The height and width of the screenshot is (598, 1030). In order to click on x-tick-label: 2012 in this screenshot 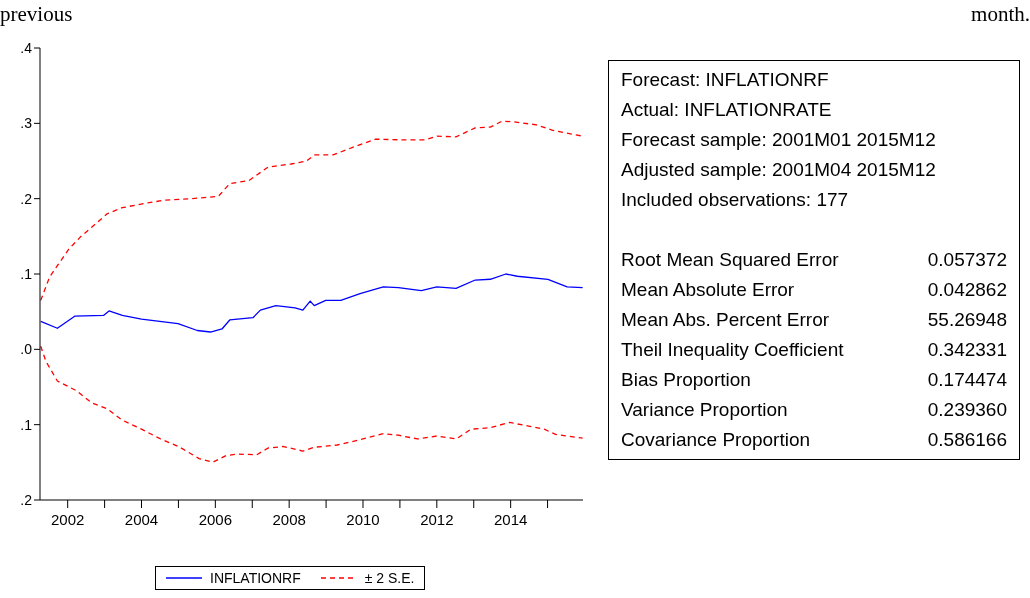, I will do `click(437, 519)`.